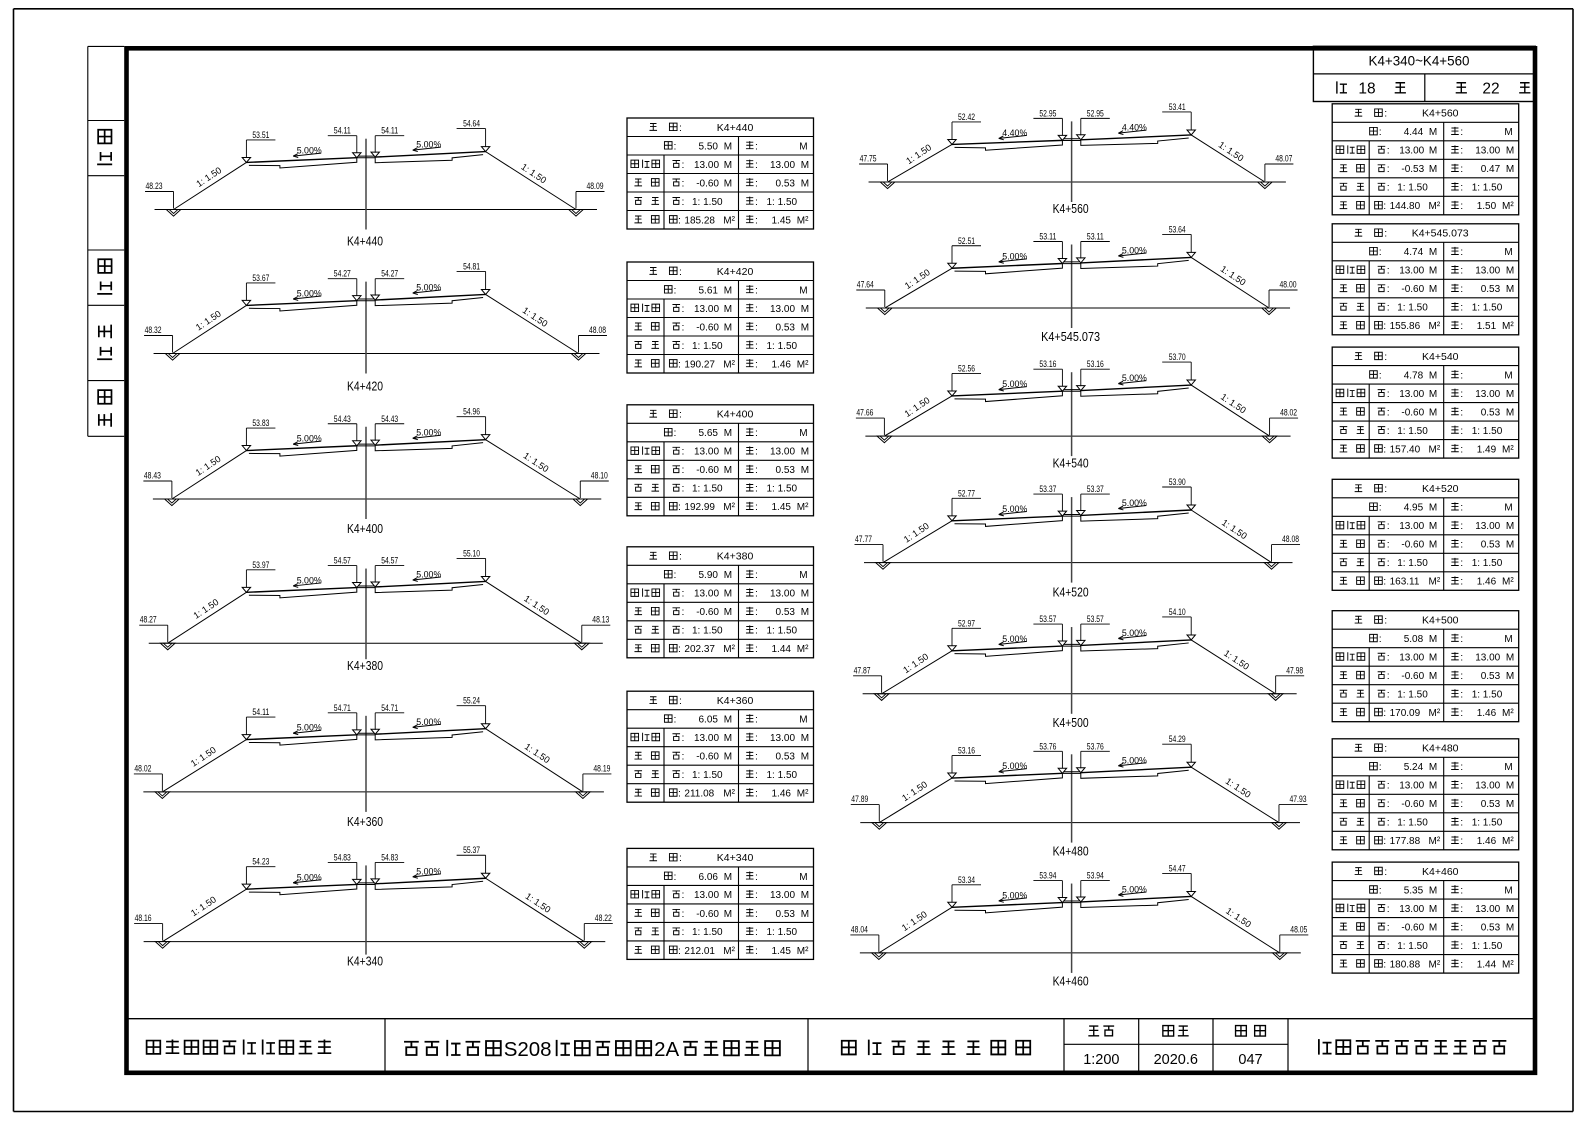  Describe the element at coordinates (709, 290) in the screenshot. I see `svg-text: 5.61` at that location.